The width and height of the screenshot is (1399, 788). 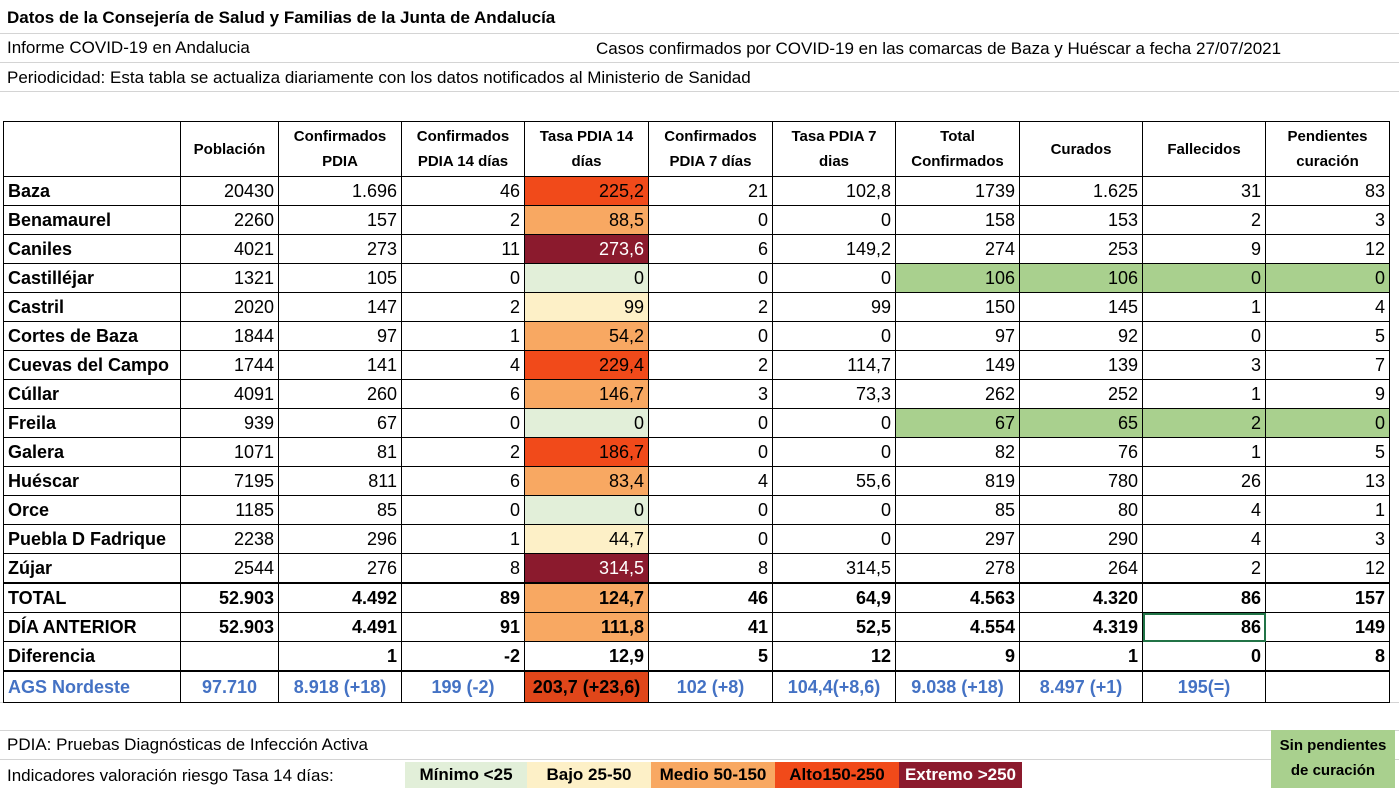 What do you see at coordinates (92, 452) in the screenshot?
I see `row-label: Galera` at bounding box center [92, 452].